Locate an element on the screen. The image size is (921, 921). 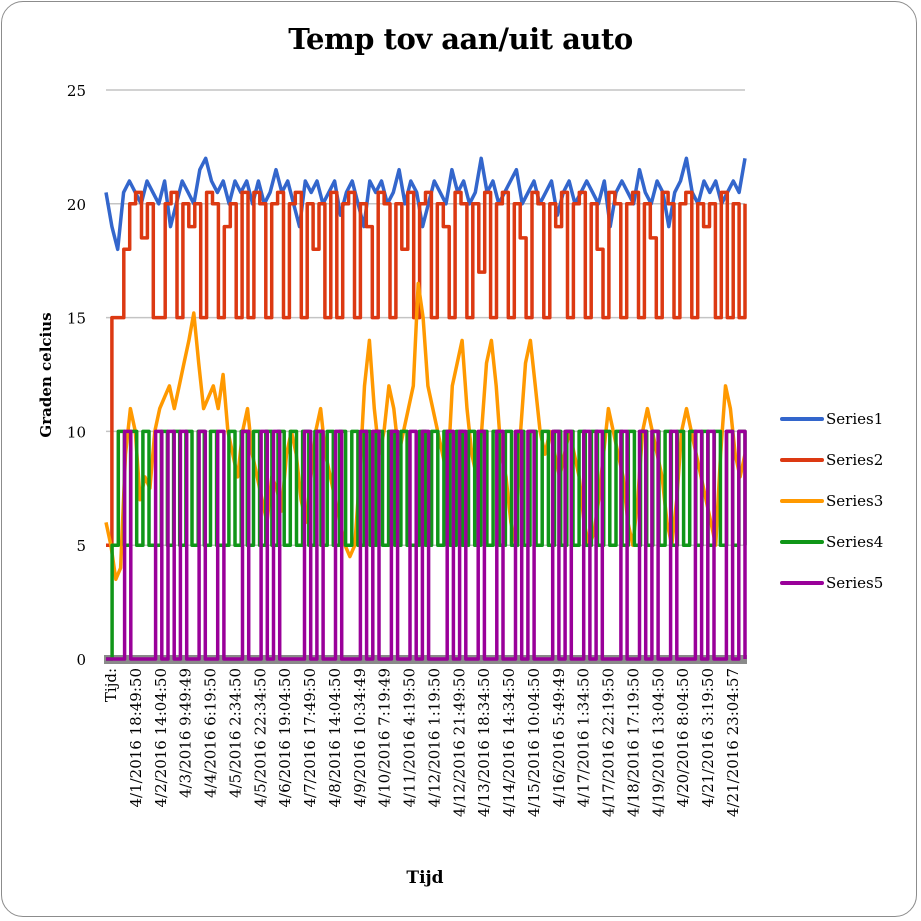
legend-item-series2: Series2 is located at coordinates (831, 459).